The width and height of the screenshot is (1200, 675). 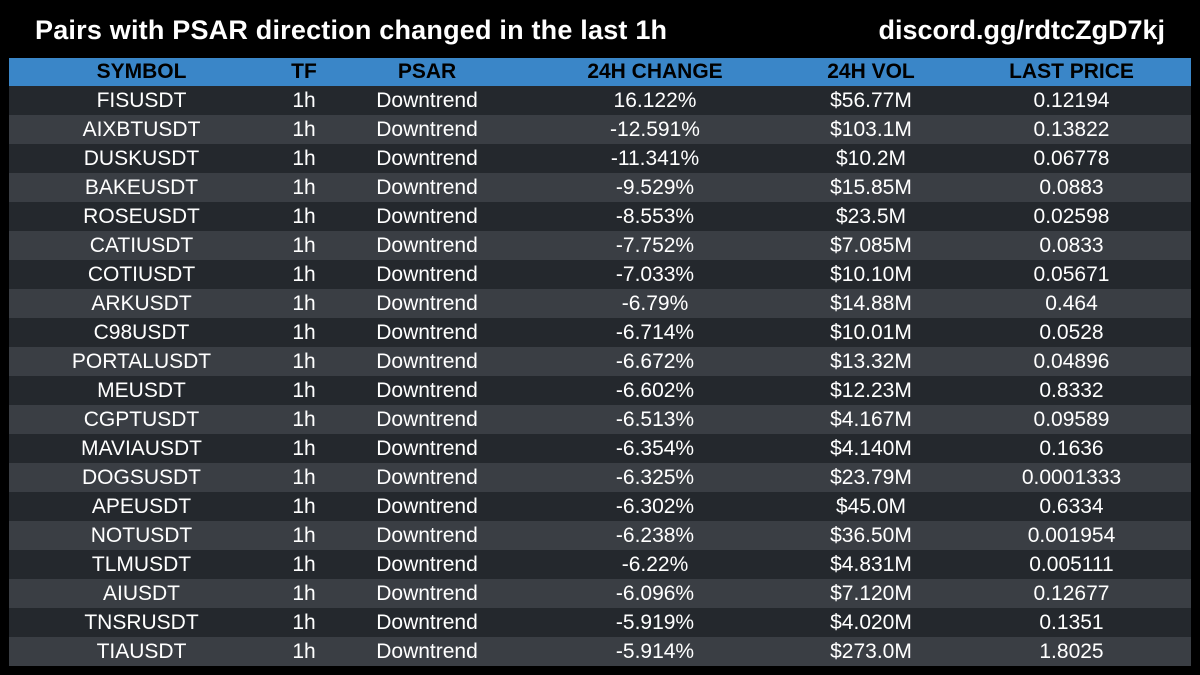 What do you see at coordinates (427, 72) in the screenshot?
I see `column-header-psar: PSAR` at bounding box center [427, 72].